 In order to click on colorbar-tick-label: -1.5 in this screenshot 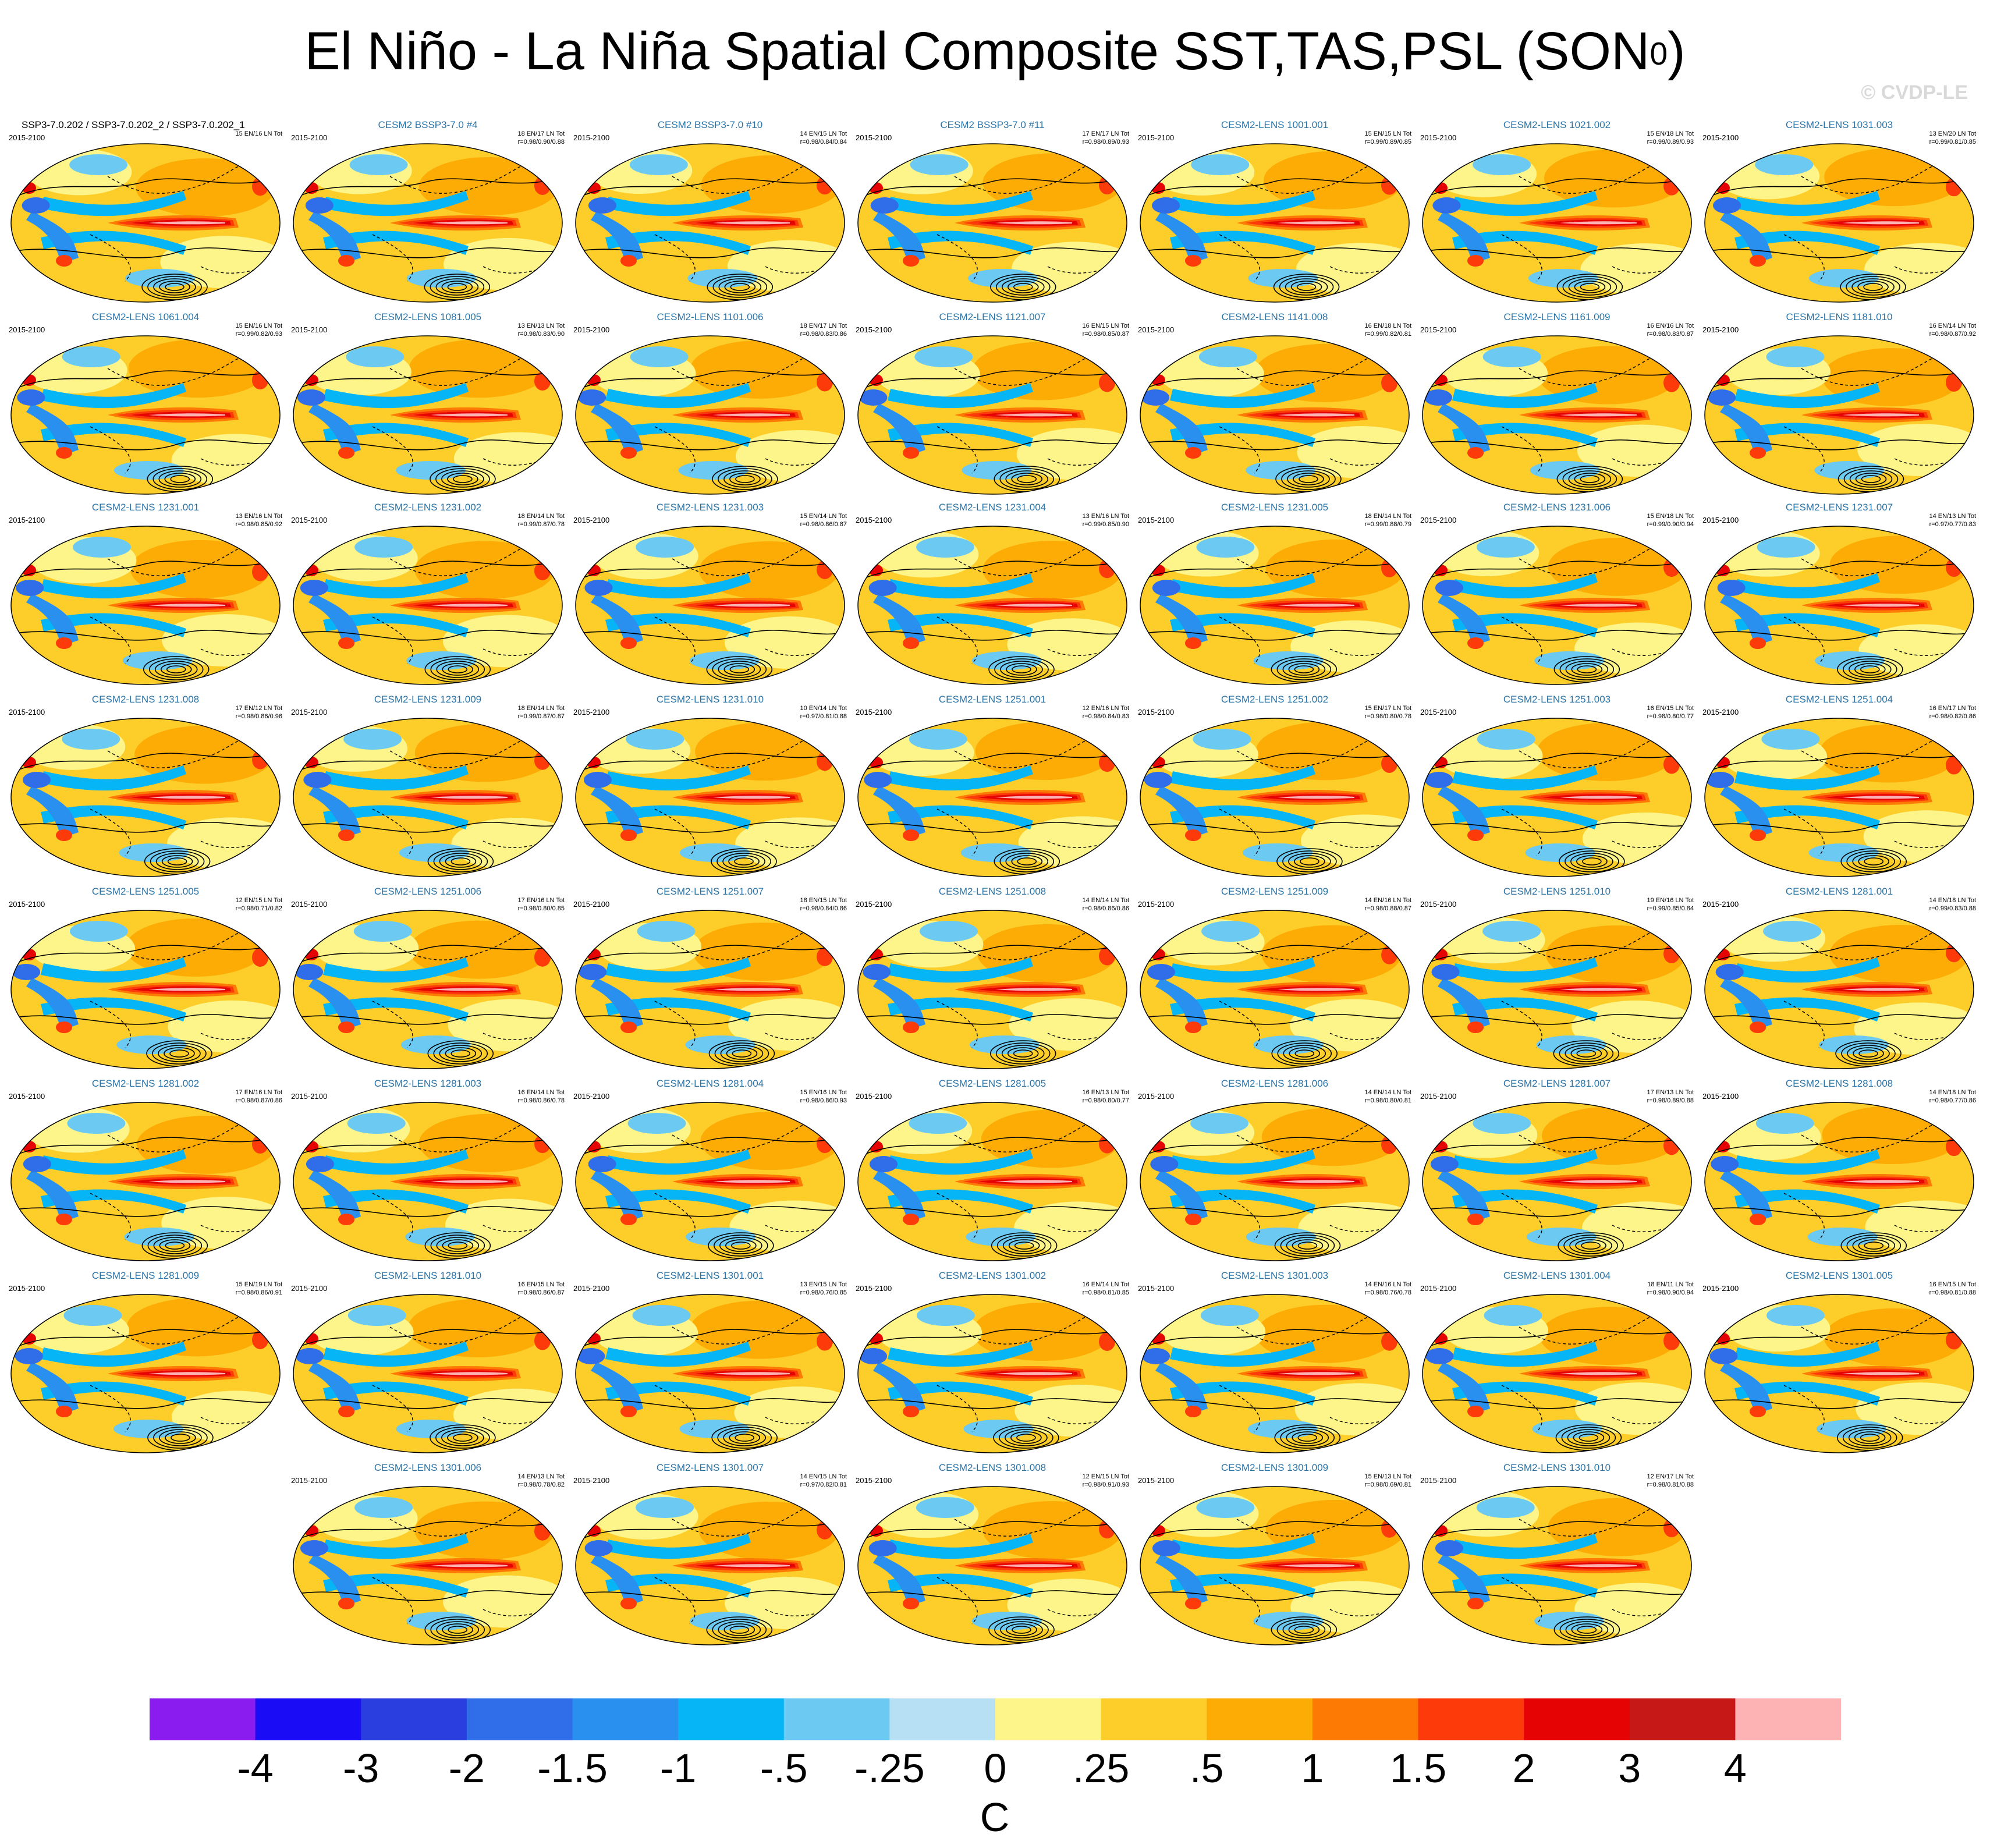, I will do `click(572, 1768)`.